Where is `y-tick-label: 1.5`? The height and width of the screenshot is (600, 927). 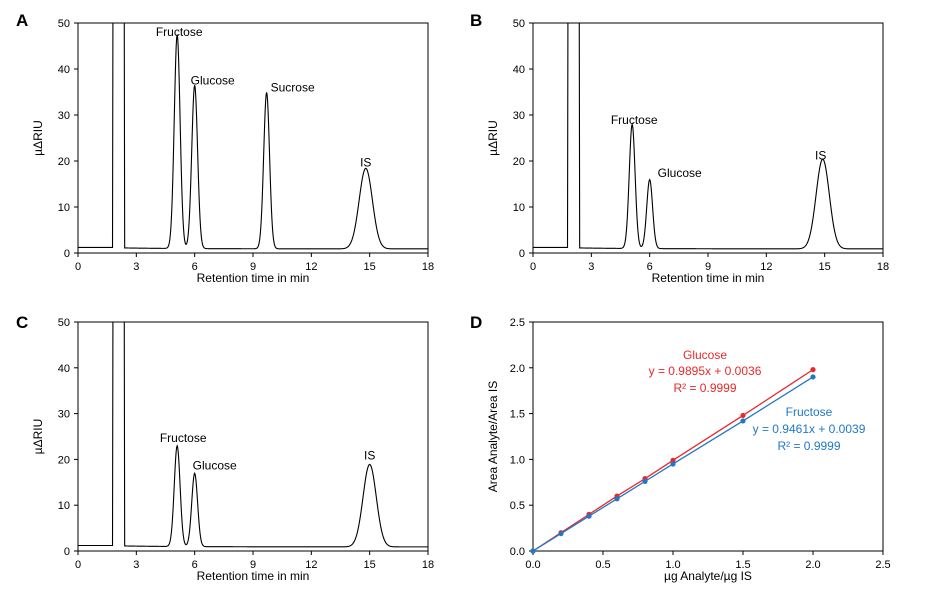
y-tick-label: 1.5 is located at coordinates (517, 415).